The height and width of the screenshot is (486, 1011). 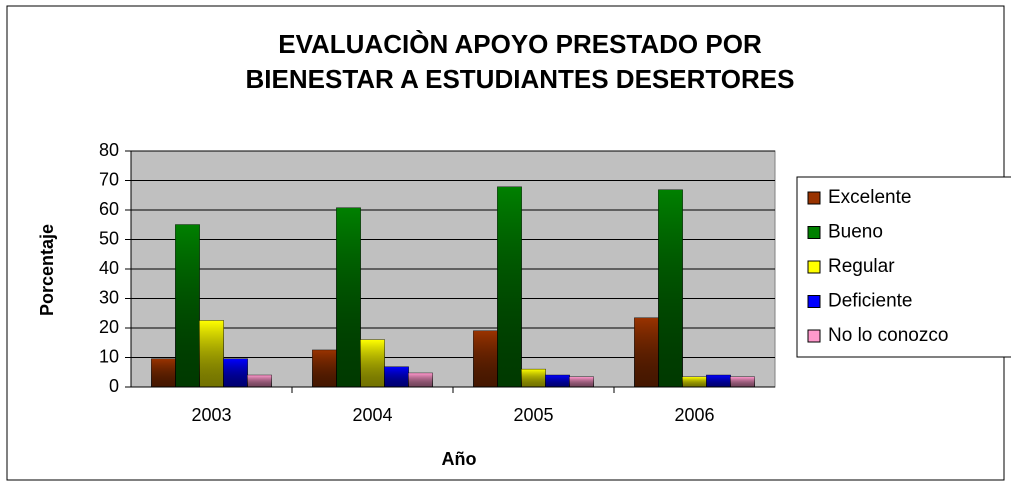 I want to click on y-tick-label: 50, so click(x=109, y=238).